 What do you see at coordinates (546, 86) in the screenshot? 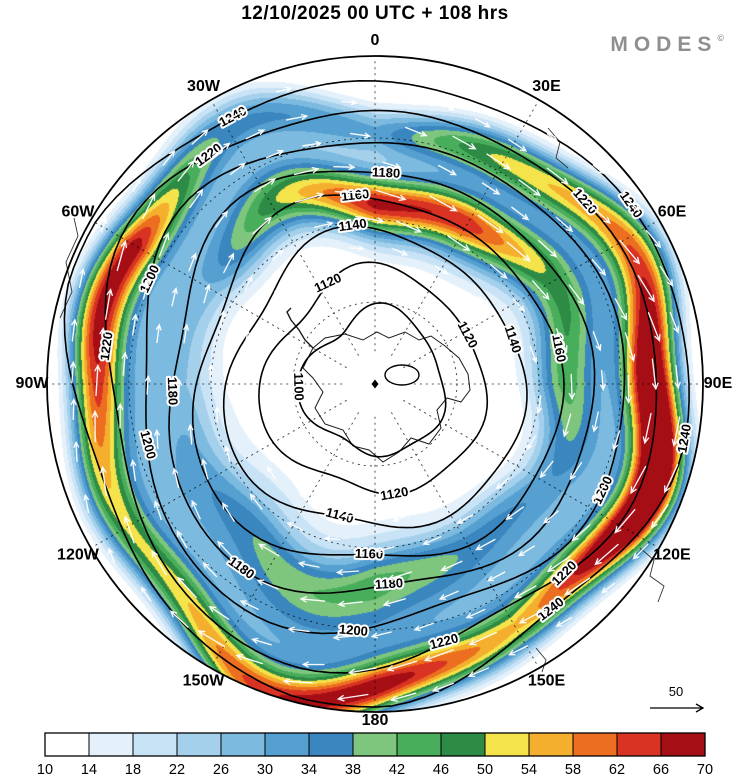
I see `longitude-label: 30E` at bounding box center [546, 86].